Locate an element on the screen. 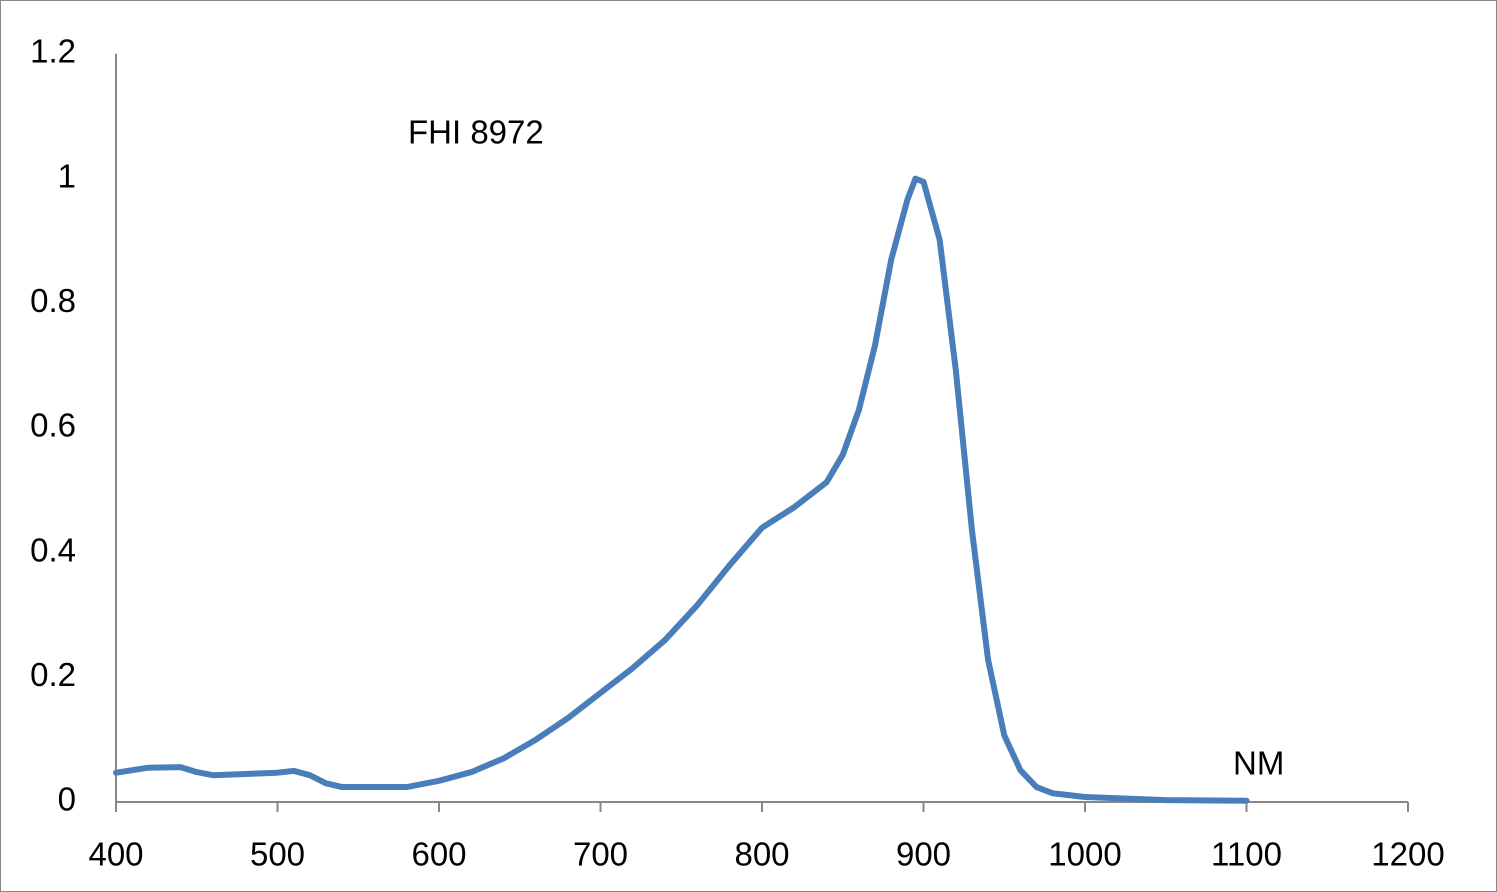  x-tick-label: 1200 is located at coordinates (1407, 854).